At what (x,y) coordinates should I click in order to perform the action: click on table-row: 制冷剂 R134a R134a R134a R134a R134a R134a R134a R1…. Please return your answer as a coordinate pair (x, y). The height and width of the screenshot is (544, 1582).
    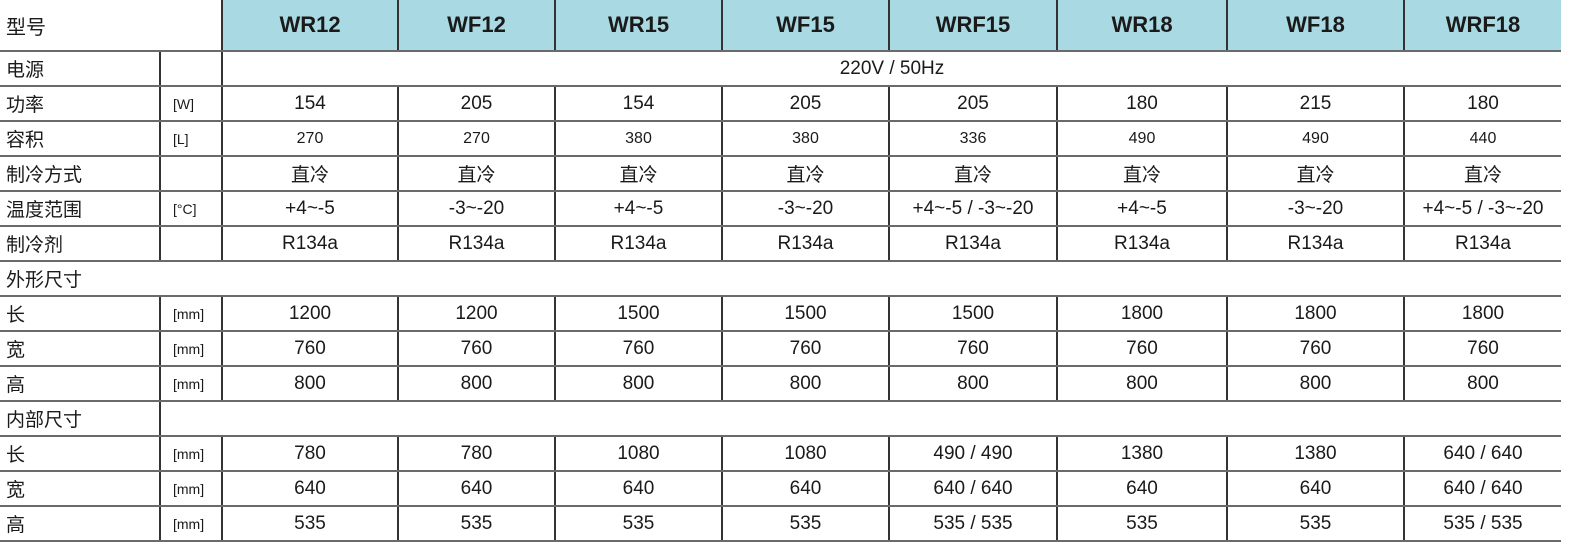
    Looking at the image, I should click on (791, 244).